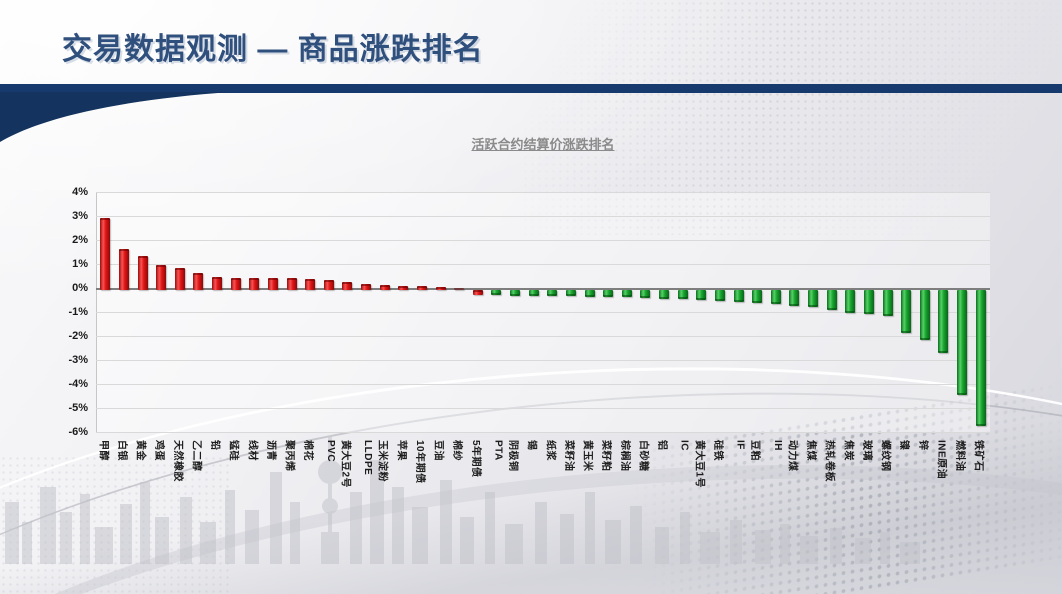 The width and height of the screenshot is (1062, 594). I want to click on x-axis-label: PVC, so click(330, 451).